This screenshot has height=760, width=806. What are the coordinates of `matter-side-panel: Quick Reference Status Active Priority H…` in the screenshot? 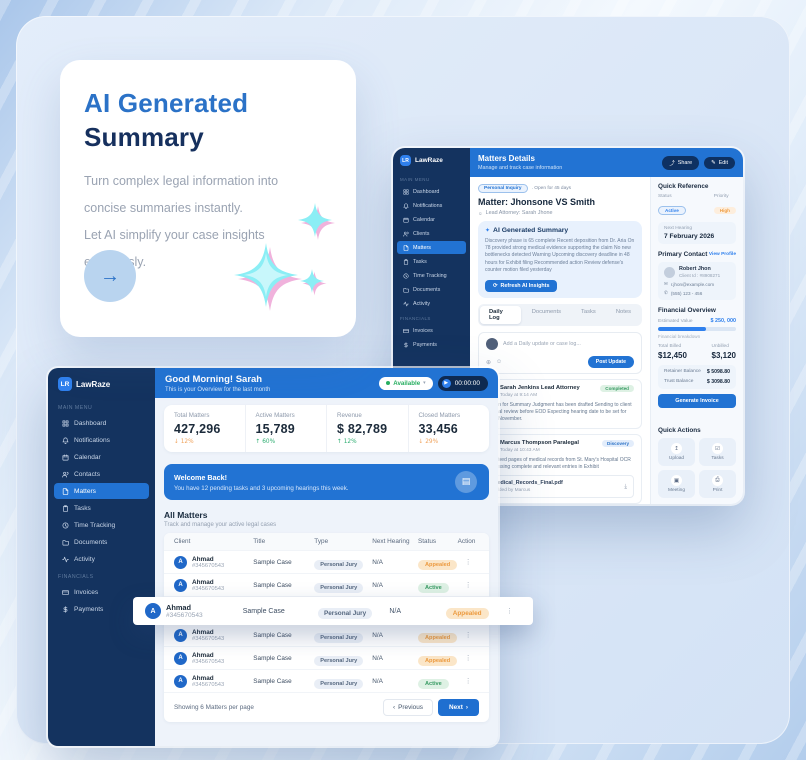 It's located at (696, 340).